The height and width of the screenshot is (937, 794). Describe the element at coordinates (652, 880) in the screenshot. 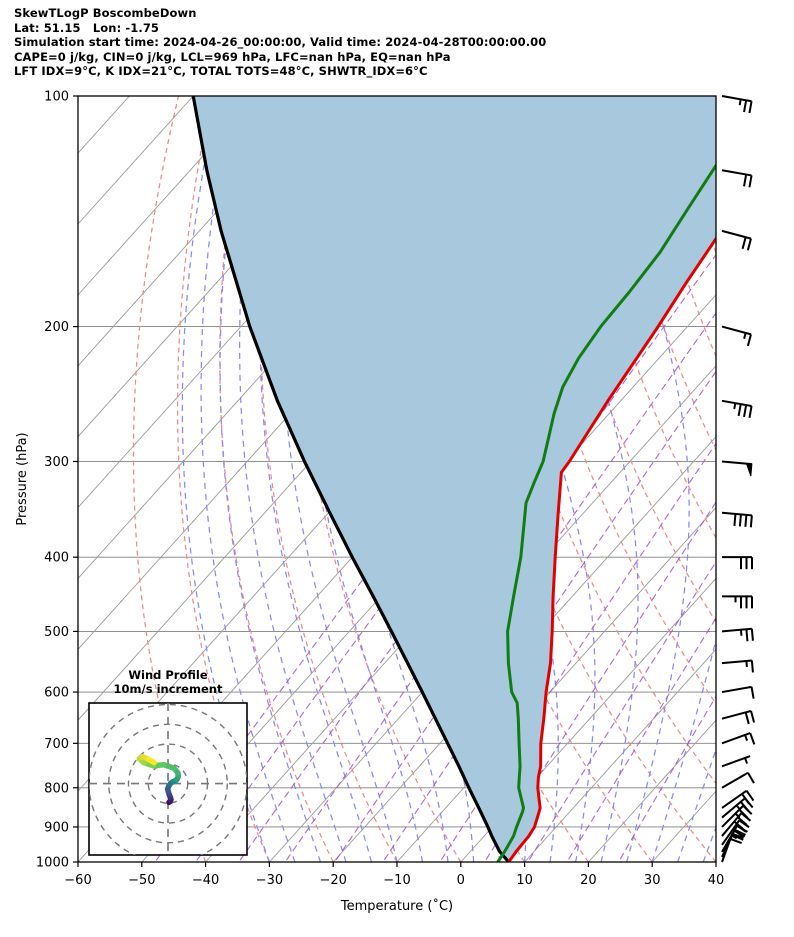

I see `x-tick-label: 30` at that location.